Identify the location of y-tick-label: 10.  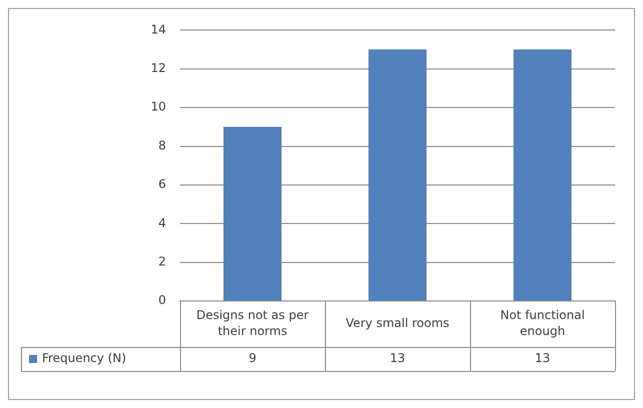
(158, 107).